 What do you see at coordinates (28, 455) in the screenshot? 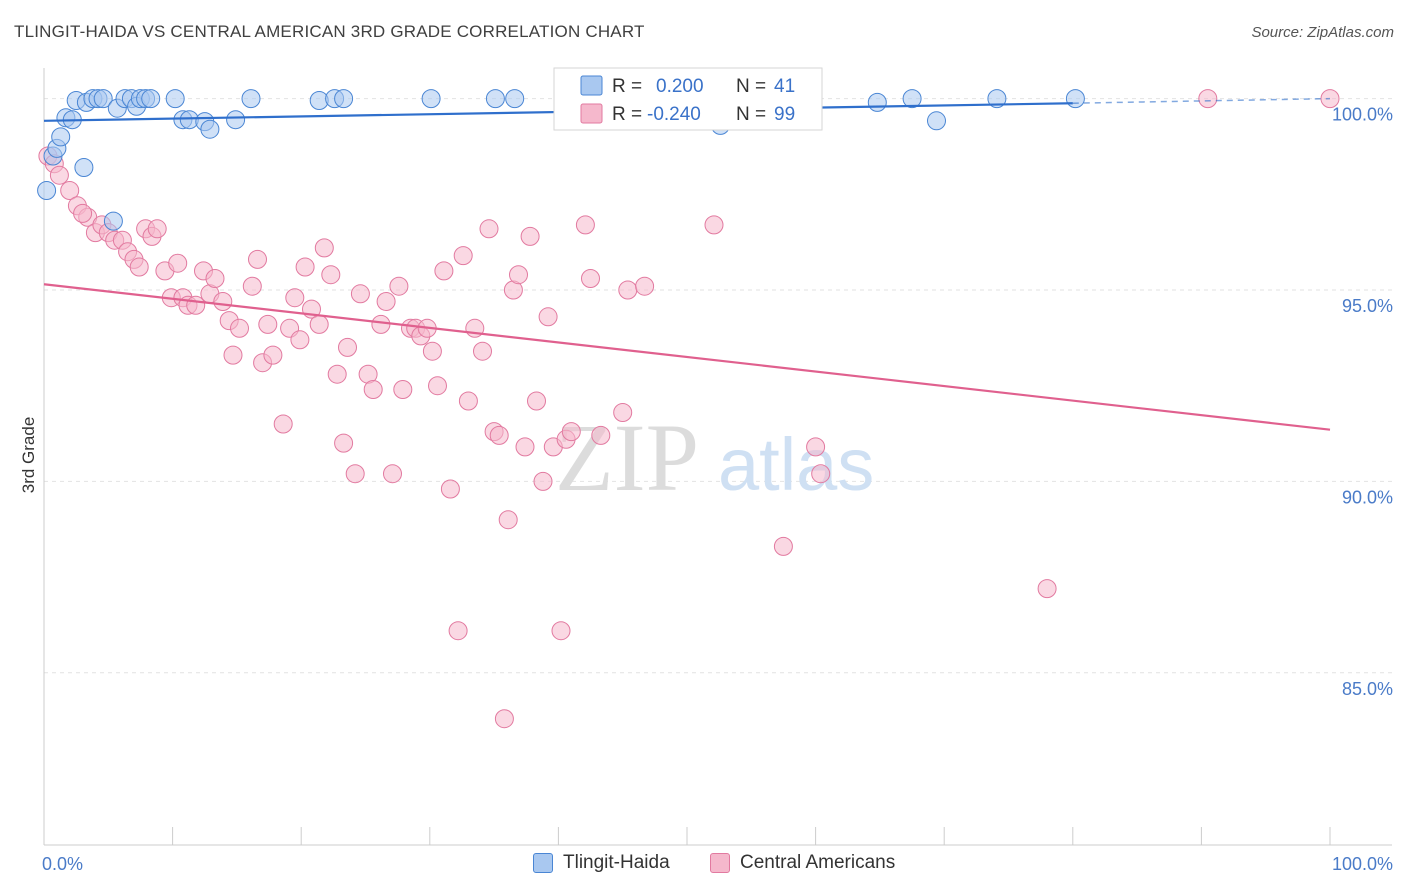
I see `y-axis-label: 3rd Grade` at bounding box center [28, 455].